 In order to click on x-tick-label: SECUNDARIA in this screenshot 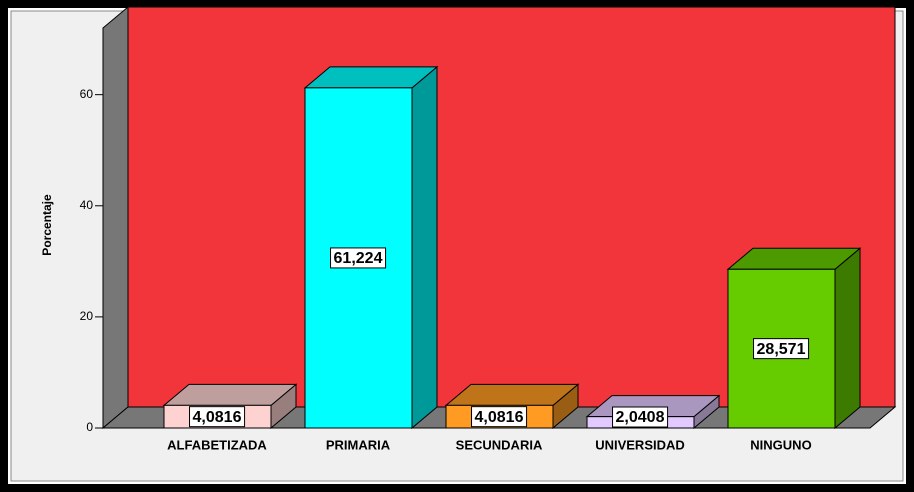, I will do `click(499, 444)`.